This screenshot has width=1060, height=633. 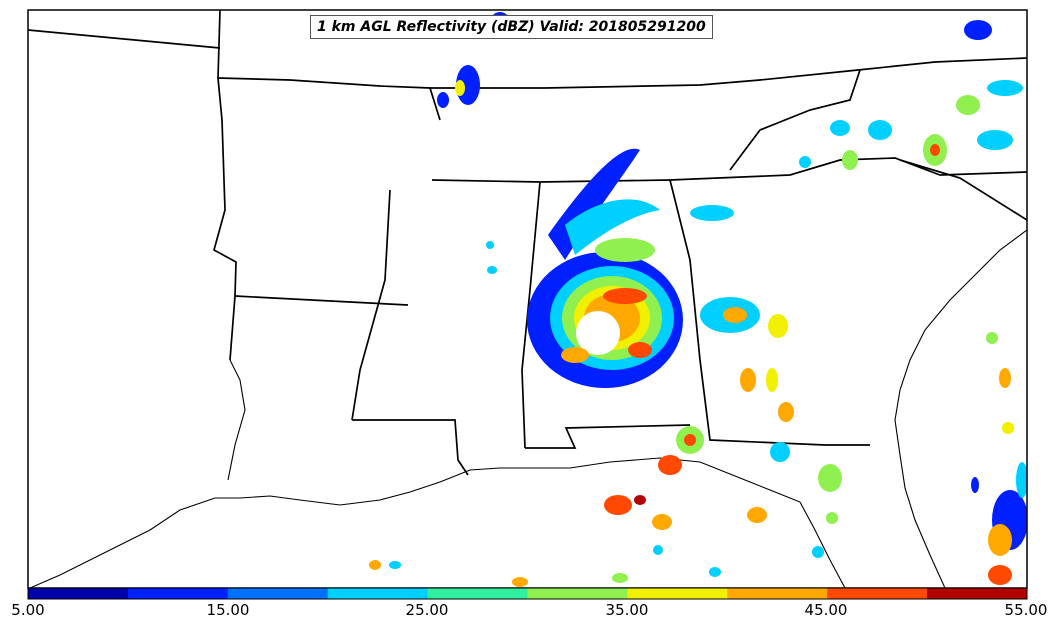 What do you see at coordinates (28, 610) in the screenshot?
I see `colorbar-tick-label: 5.00` at bounding box center [28, 610].